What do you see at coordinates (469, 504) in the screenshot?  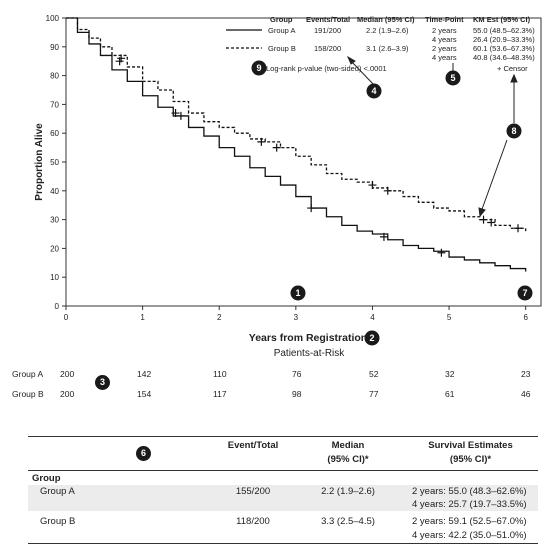 I see `row-group-a-est2: 4 years: 25.7 (19.7–33.5%)` at bounding box center [469, 504].